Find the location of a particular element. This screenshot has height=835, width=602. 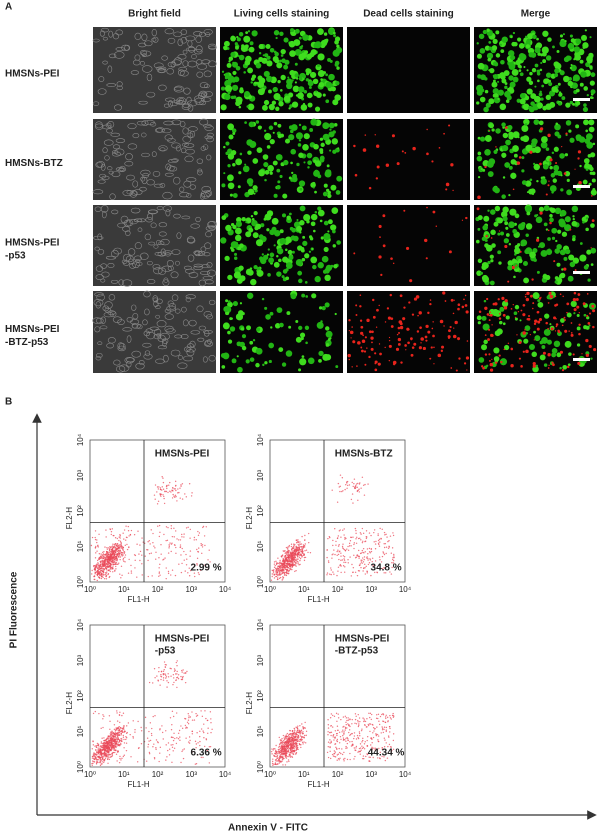

y-tick-label: 10⁴ is located at coordinates (80, 624).